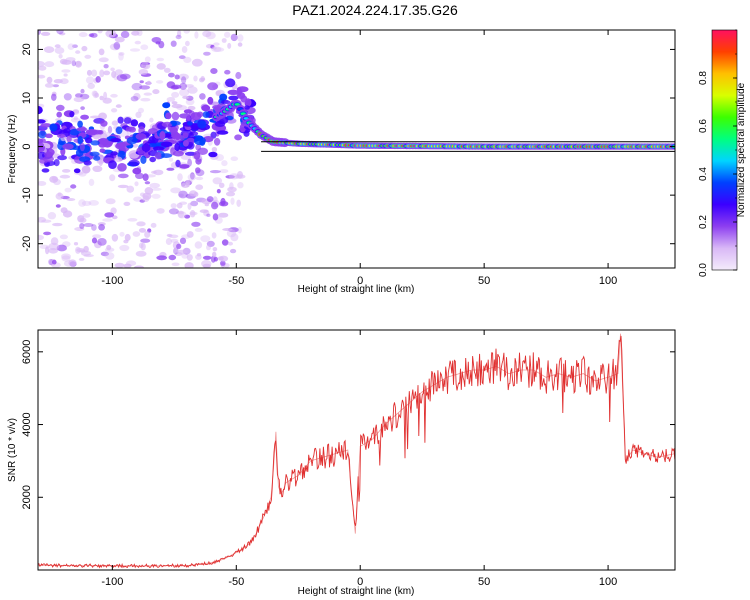 Image resolution: width=750 pixels, height=600 pixels. What do you see at coordinates (741, 149) in the screenshot?
I see `colorbar-label: Normalized spectral amplitude` at bounding box center [741, 149].